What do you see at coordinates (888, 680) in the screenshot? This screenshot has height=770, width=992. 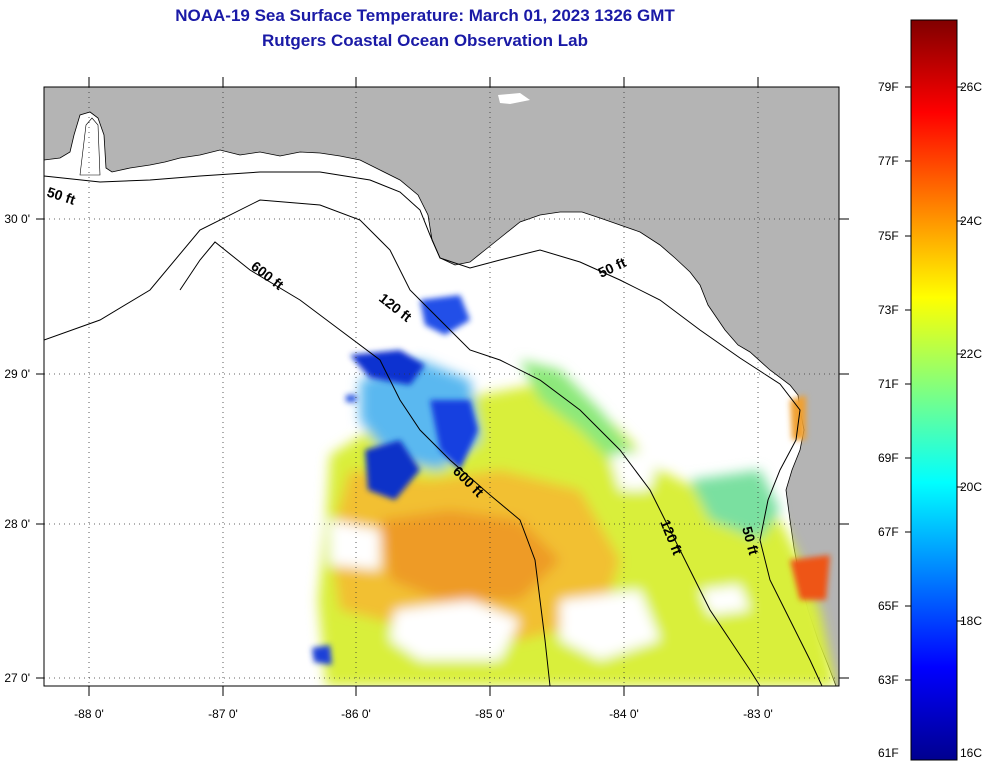 I see `colorbar-f-label: 63F` at bounding box center [888, 680].